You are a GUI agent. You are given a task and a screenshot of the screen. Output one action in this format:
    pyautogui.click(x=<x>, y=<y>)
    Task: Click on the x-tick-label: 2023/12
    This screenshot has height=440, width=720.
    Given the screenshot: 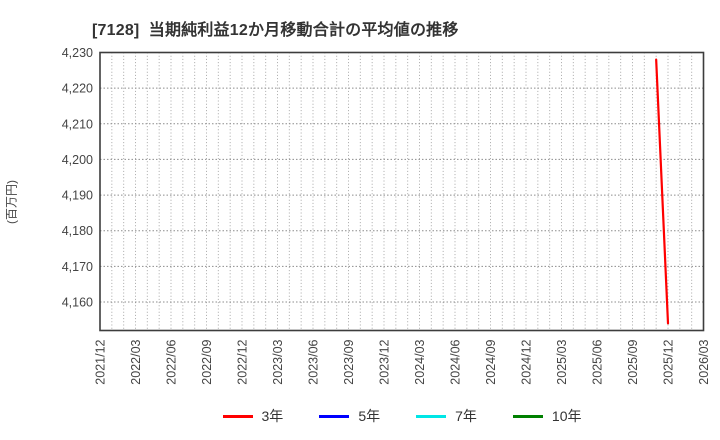 What is the action you would take?
    pyautogui.click(x=385, y=361)
    